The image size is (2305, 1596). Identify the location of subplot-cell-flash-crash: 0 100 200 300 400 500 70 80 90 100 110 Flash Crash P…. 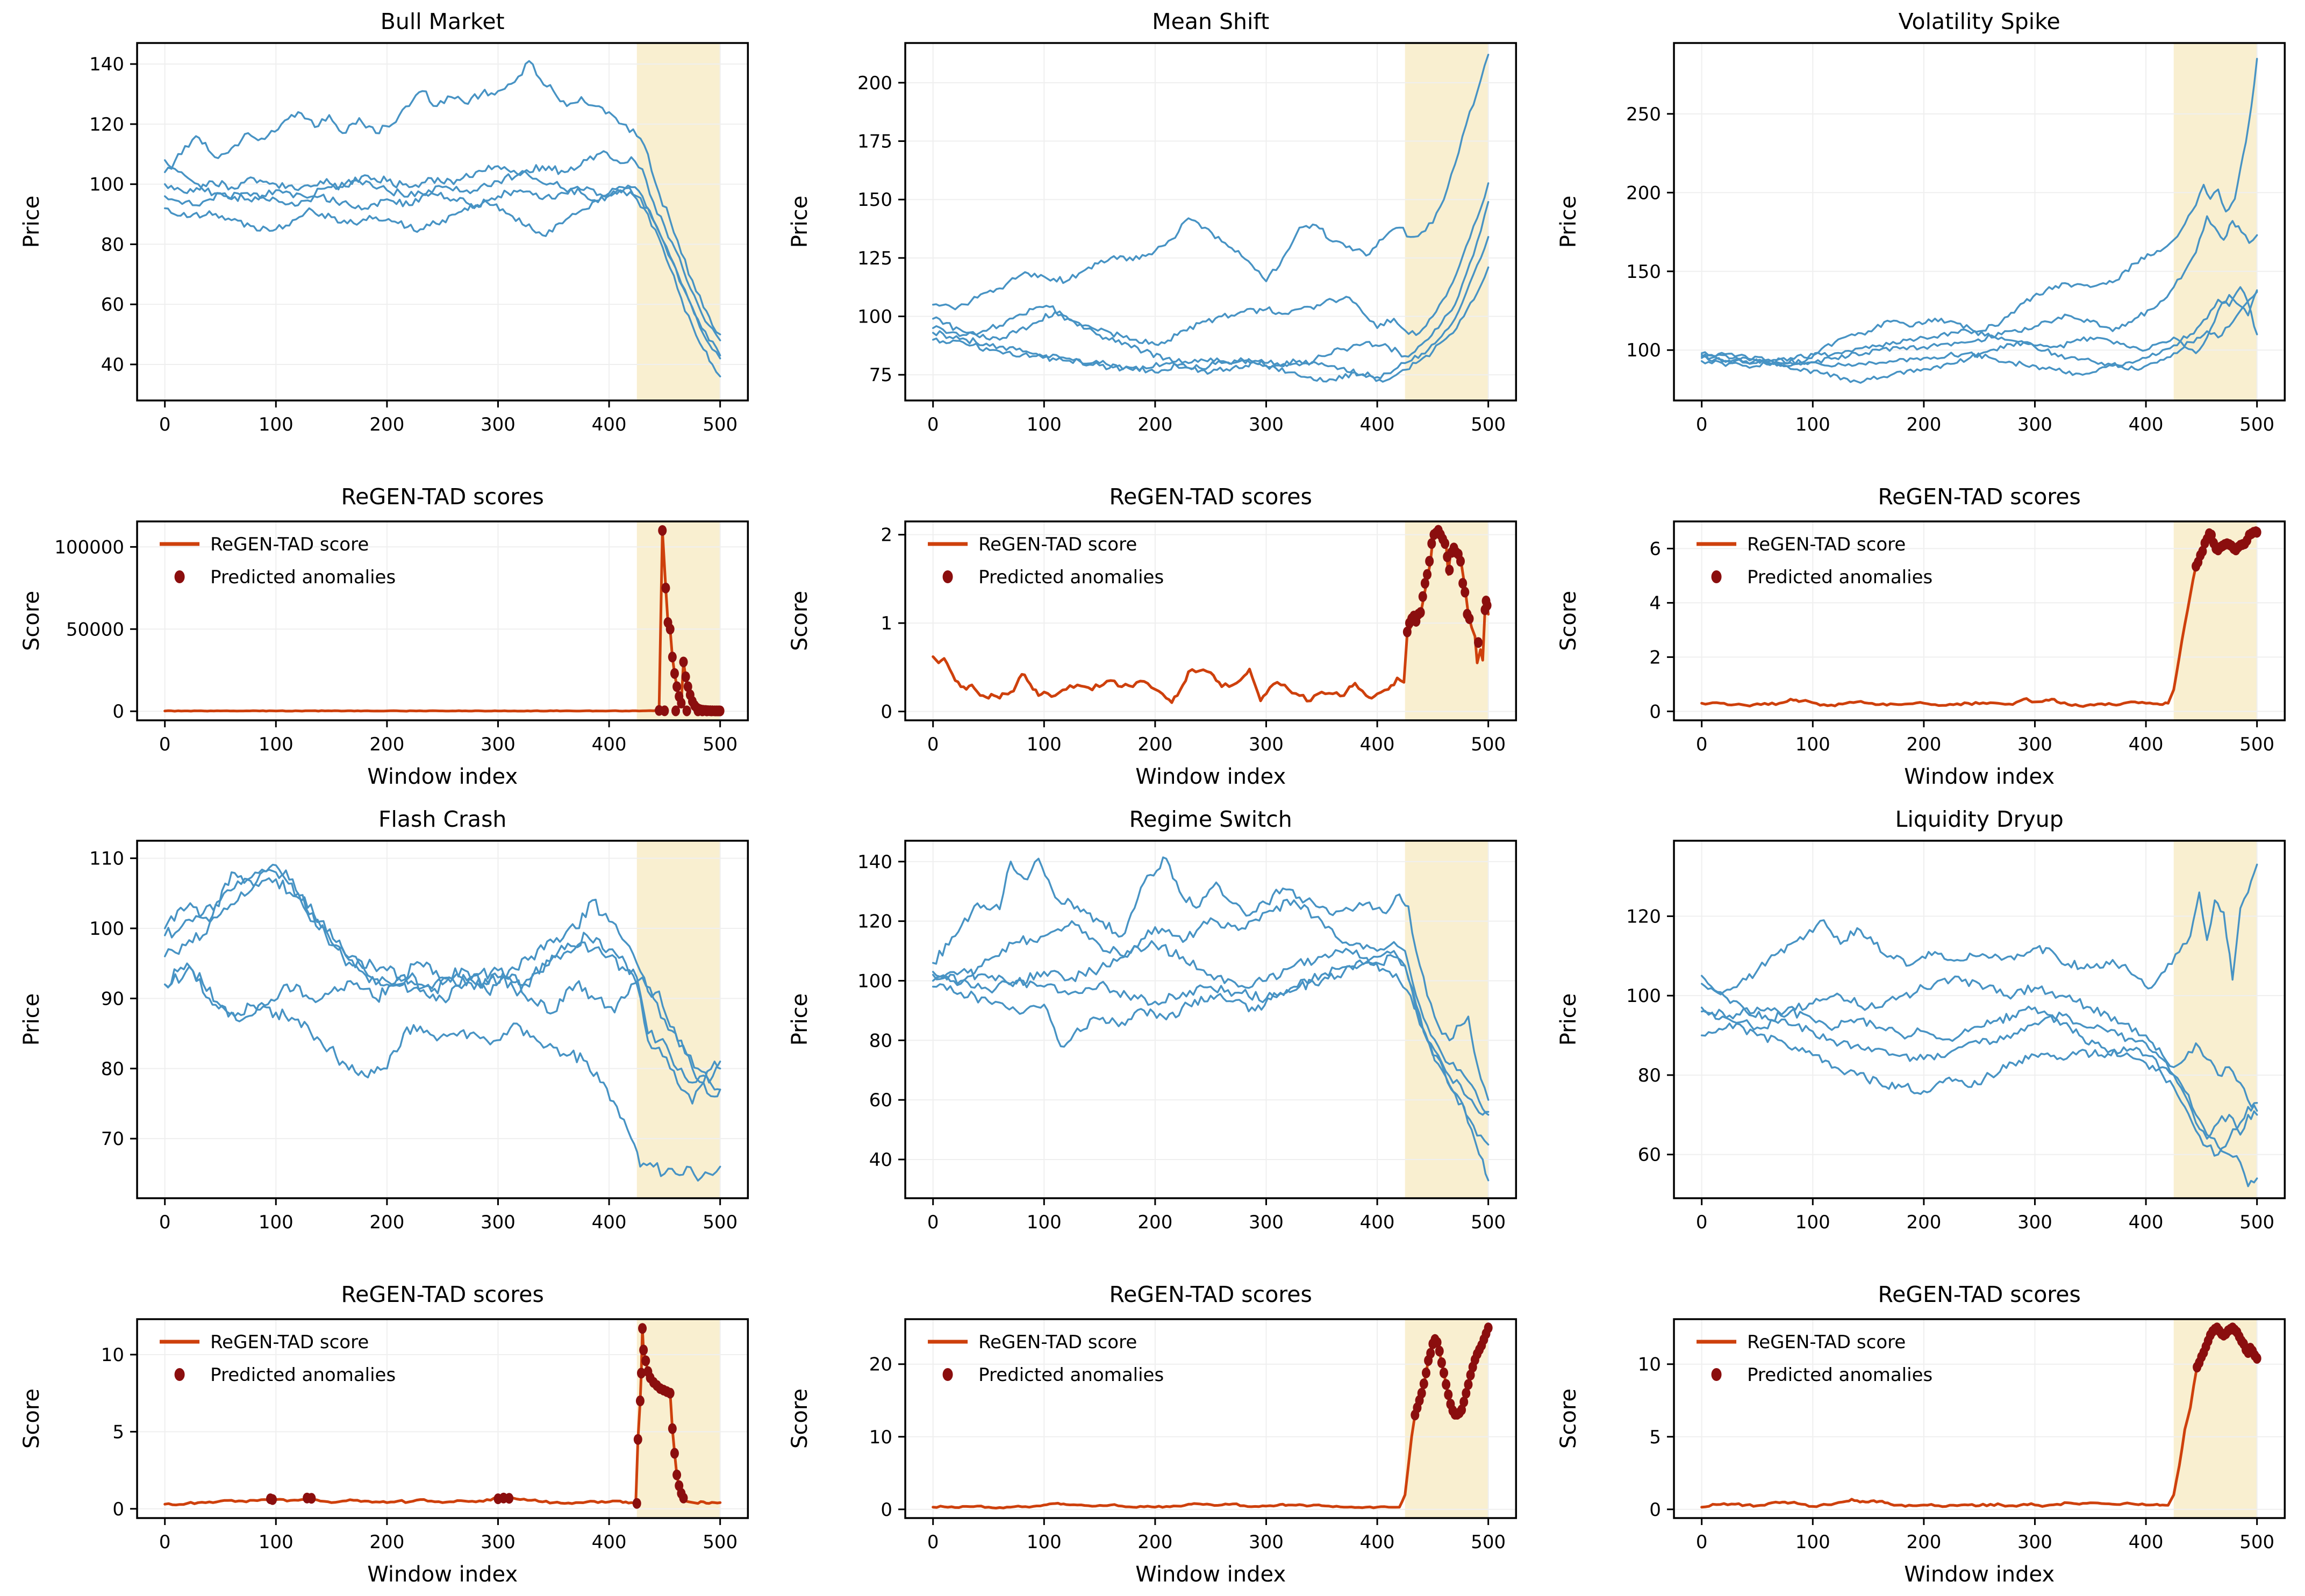
(384, 1018).